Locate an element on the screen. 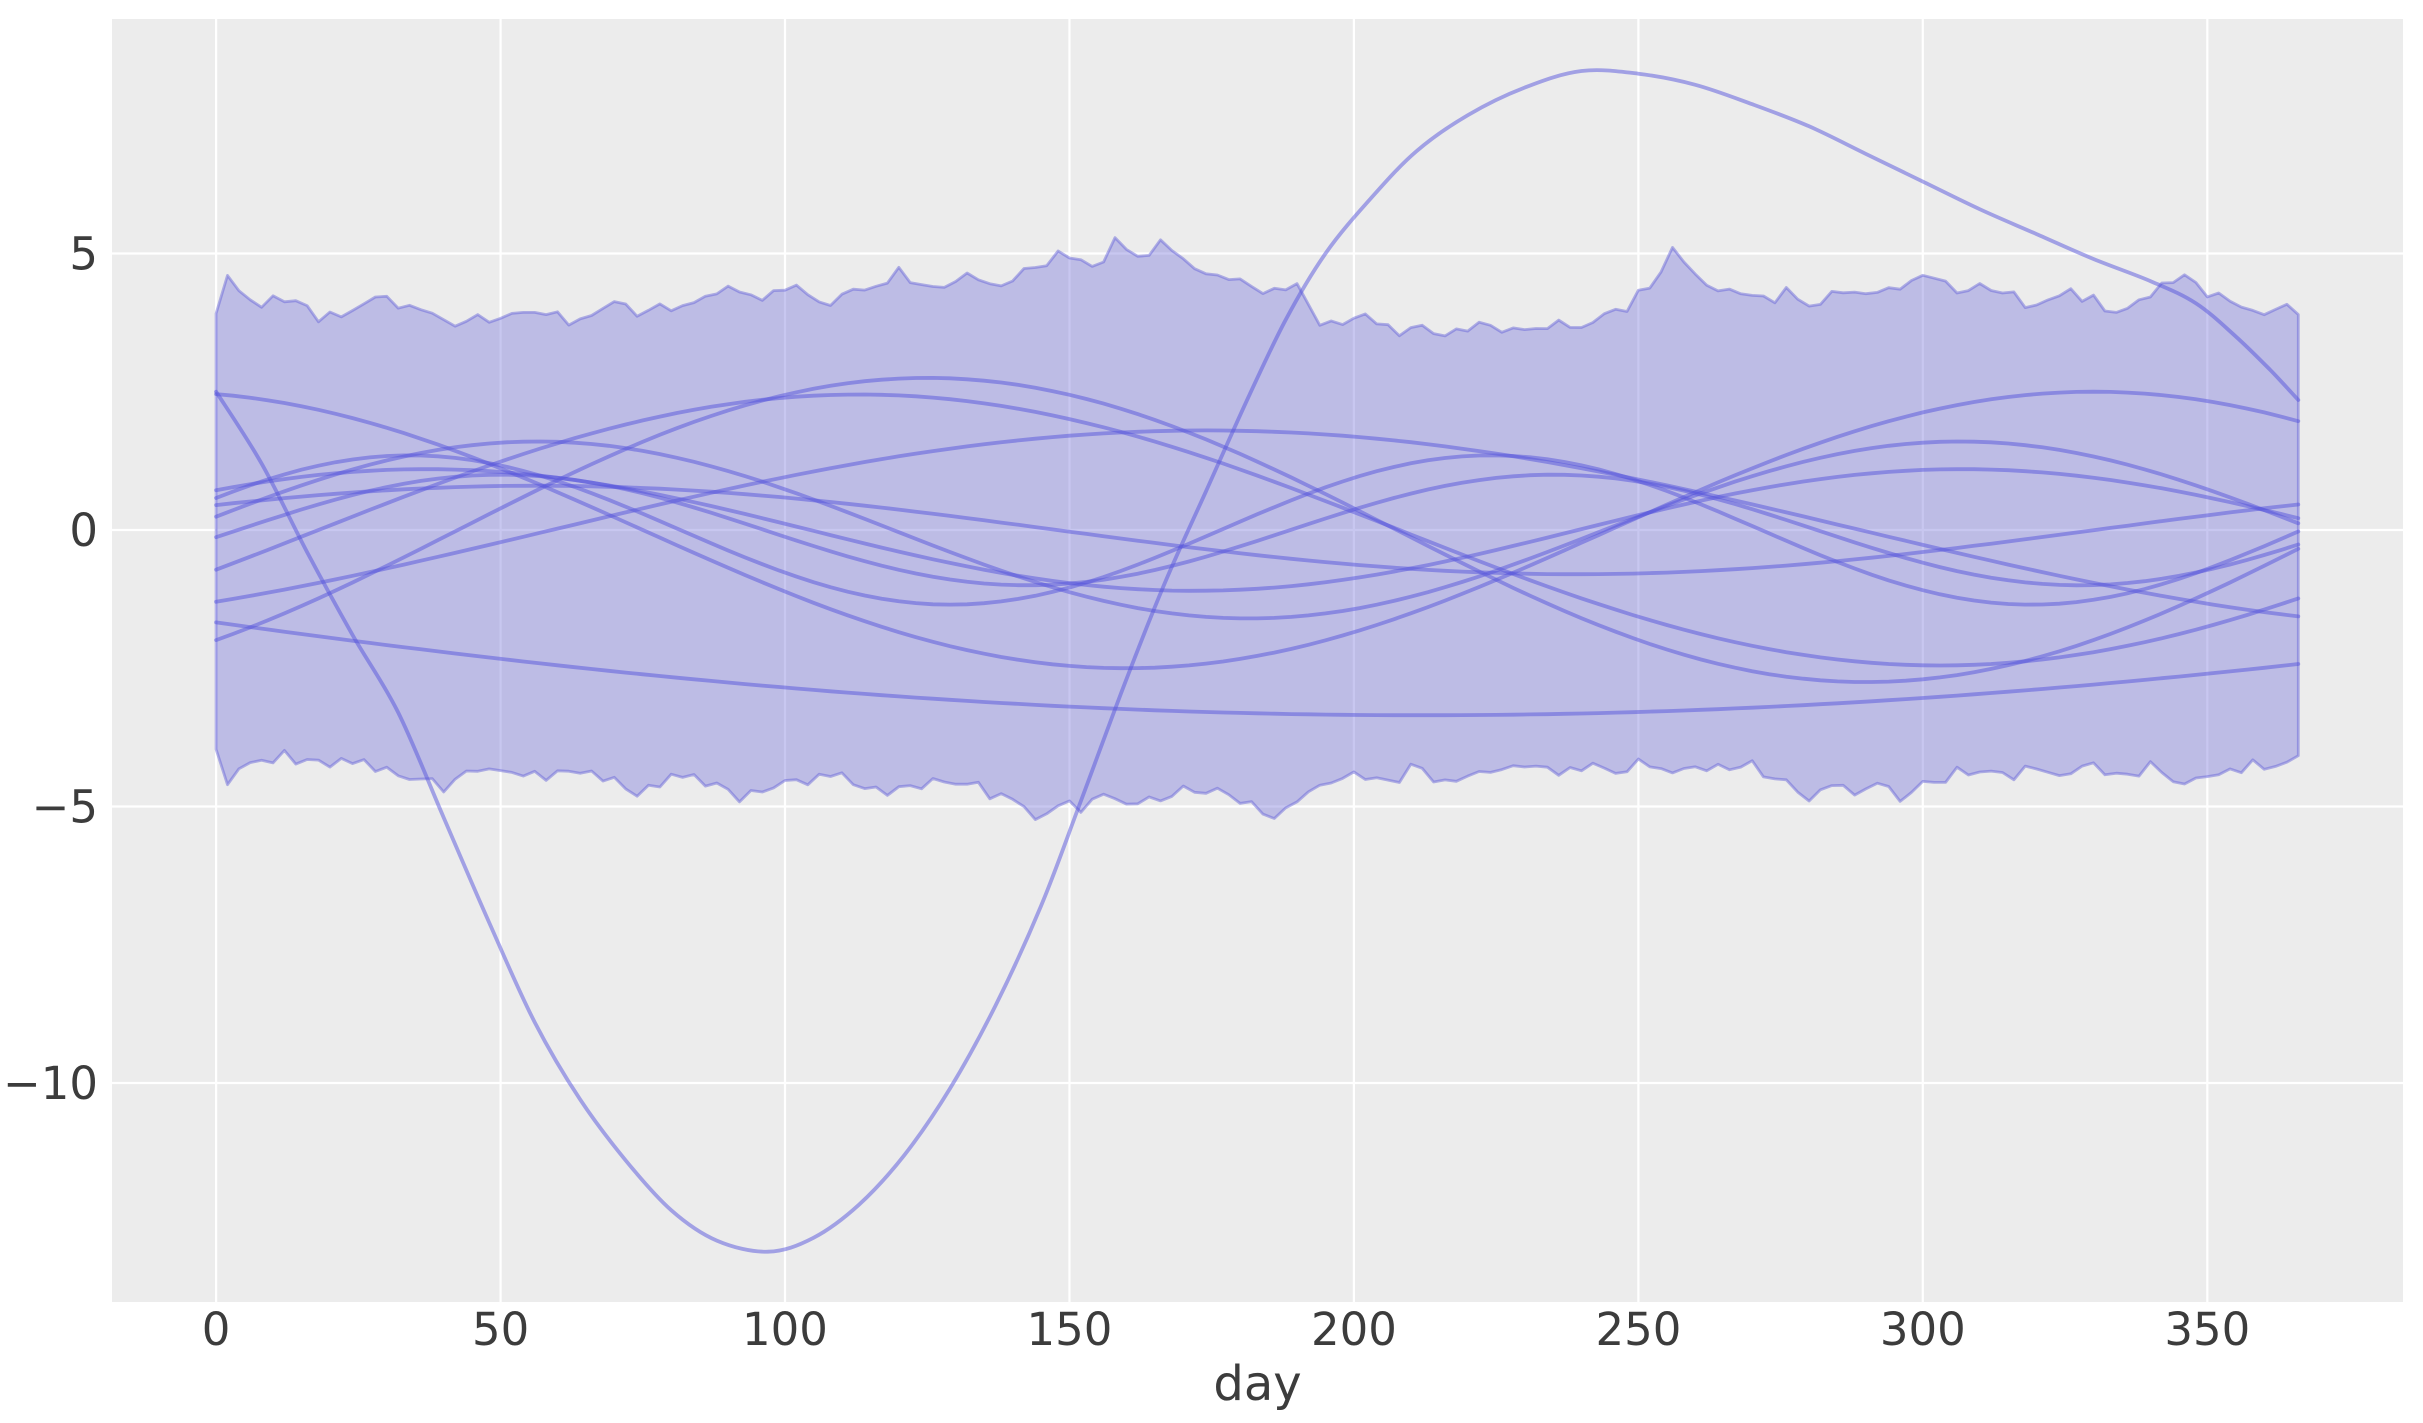 The image size is (2423, 1423). x-tick-label: 50 is located at coordinates (500, 1329).